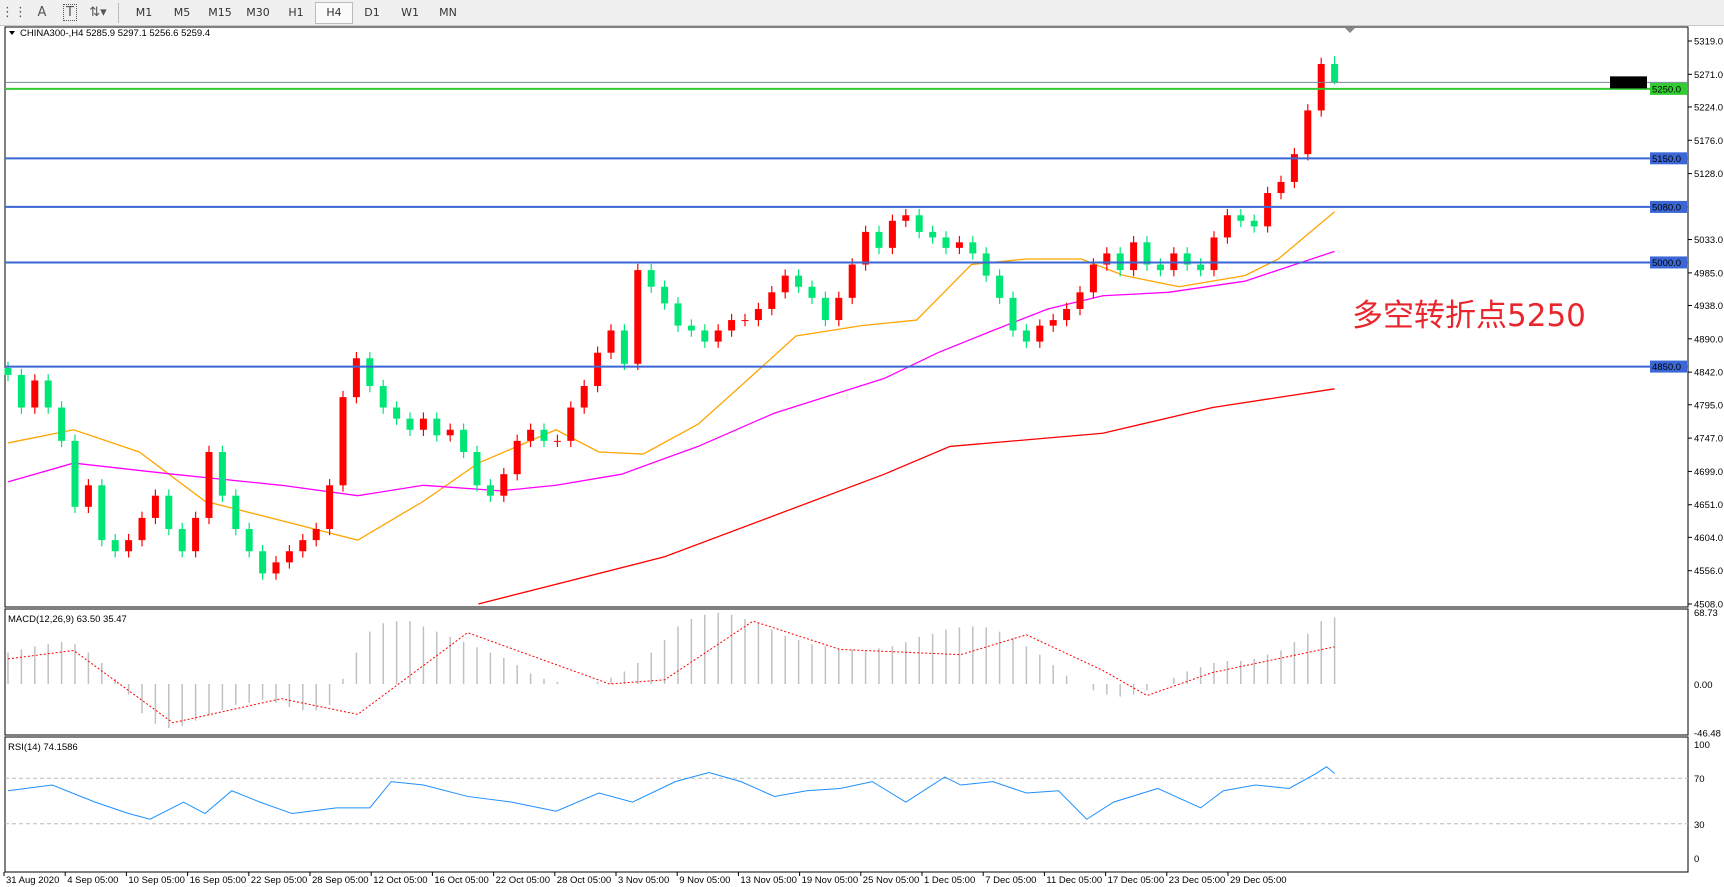 The width and height of the screenshot is (1724, 887). I want to click on time-axis-label: 12 Oct 05:00, so click(400, 880).